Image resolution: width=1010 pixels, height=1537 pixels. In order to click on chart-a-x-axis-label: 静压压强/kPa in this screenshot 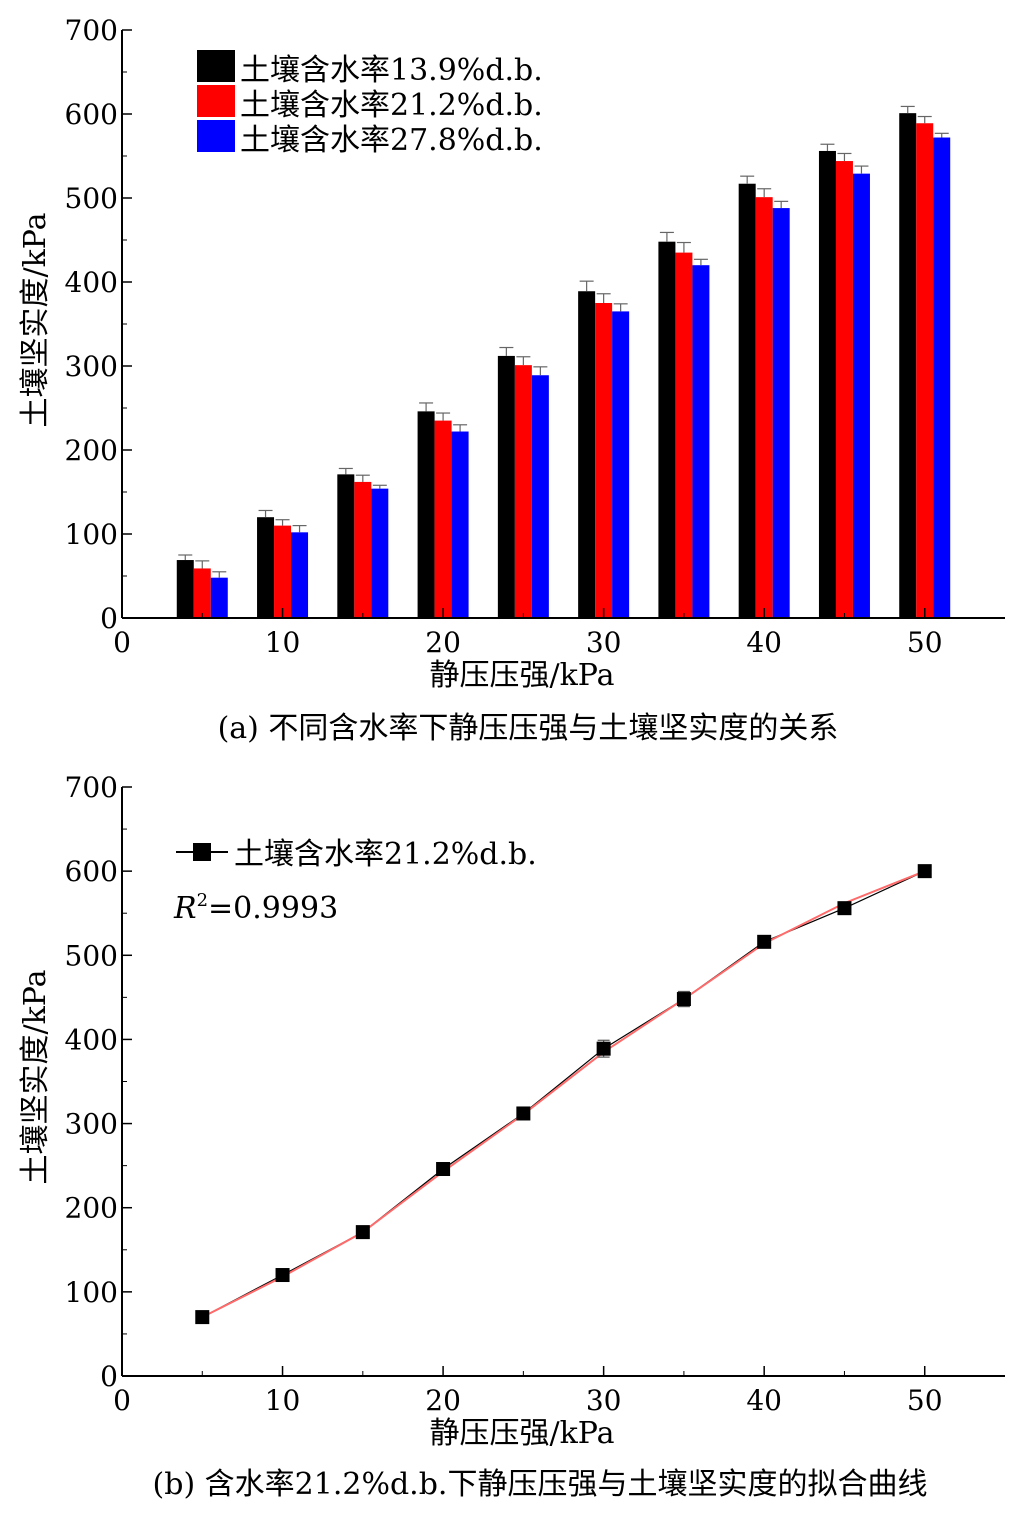, I will do `click(521, 675)`.